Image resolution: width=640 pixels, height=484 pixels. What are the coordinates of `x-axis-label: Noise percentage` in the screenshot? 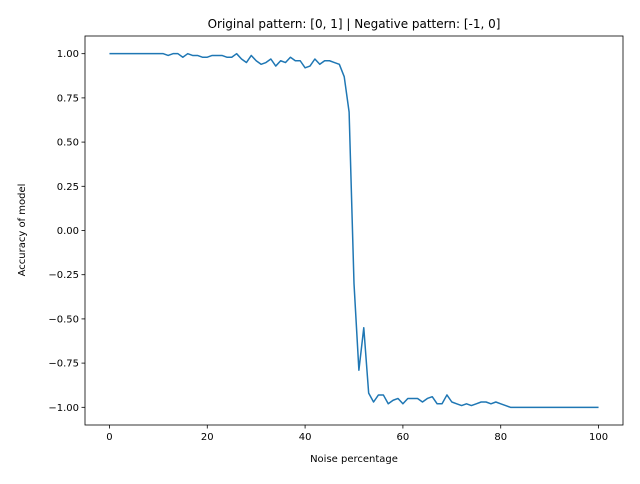 It's located at (354, 459).